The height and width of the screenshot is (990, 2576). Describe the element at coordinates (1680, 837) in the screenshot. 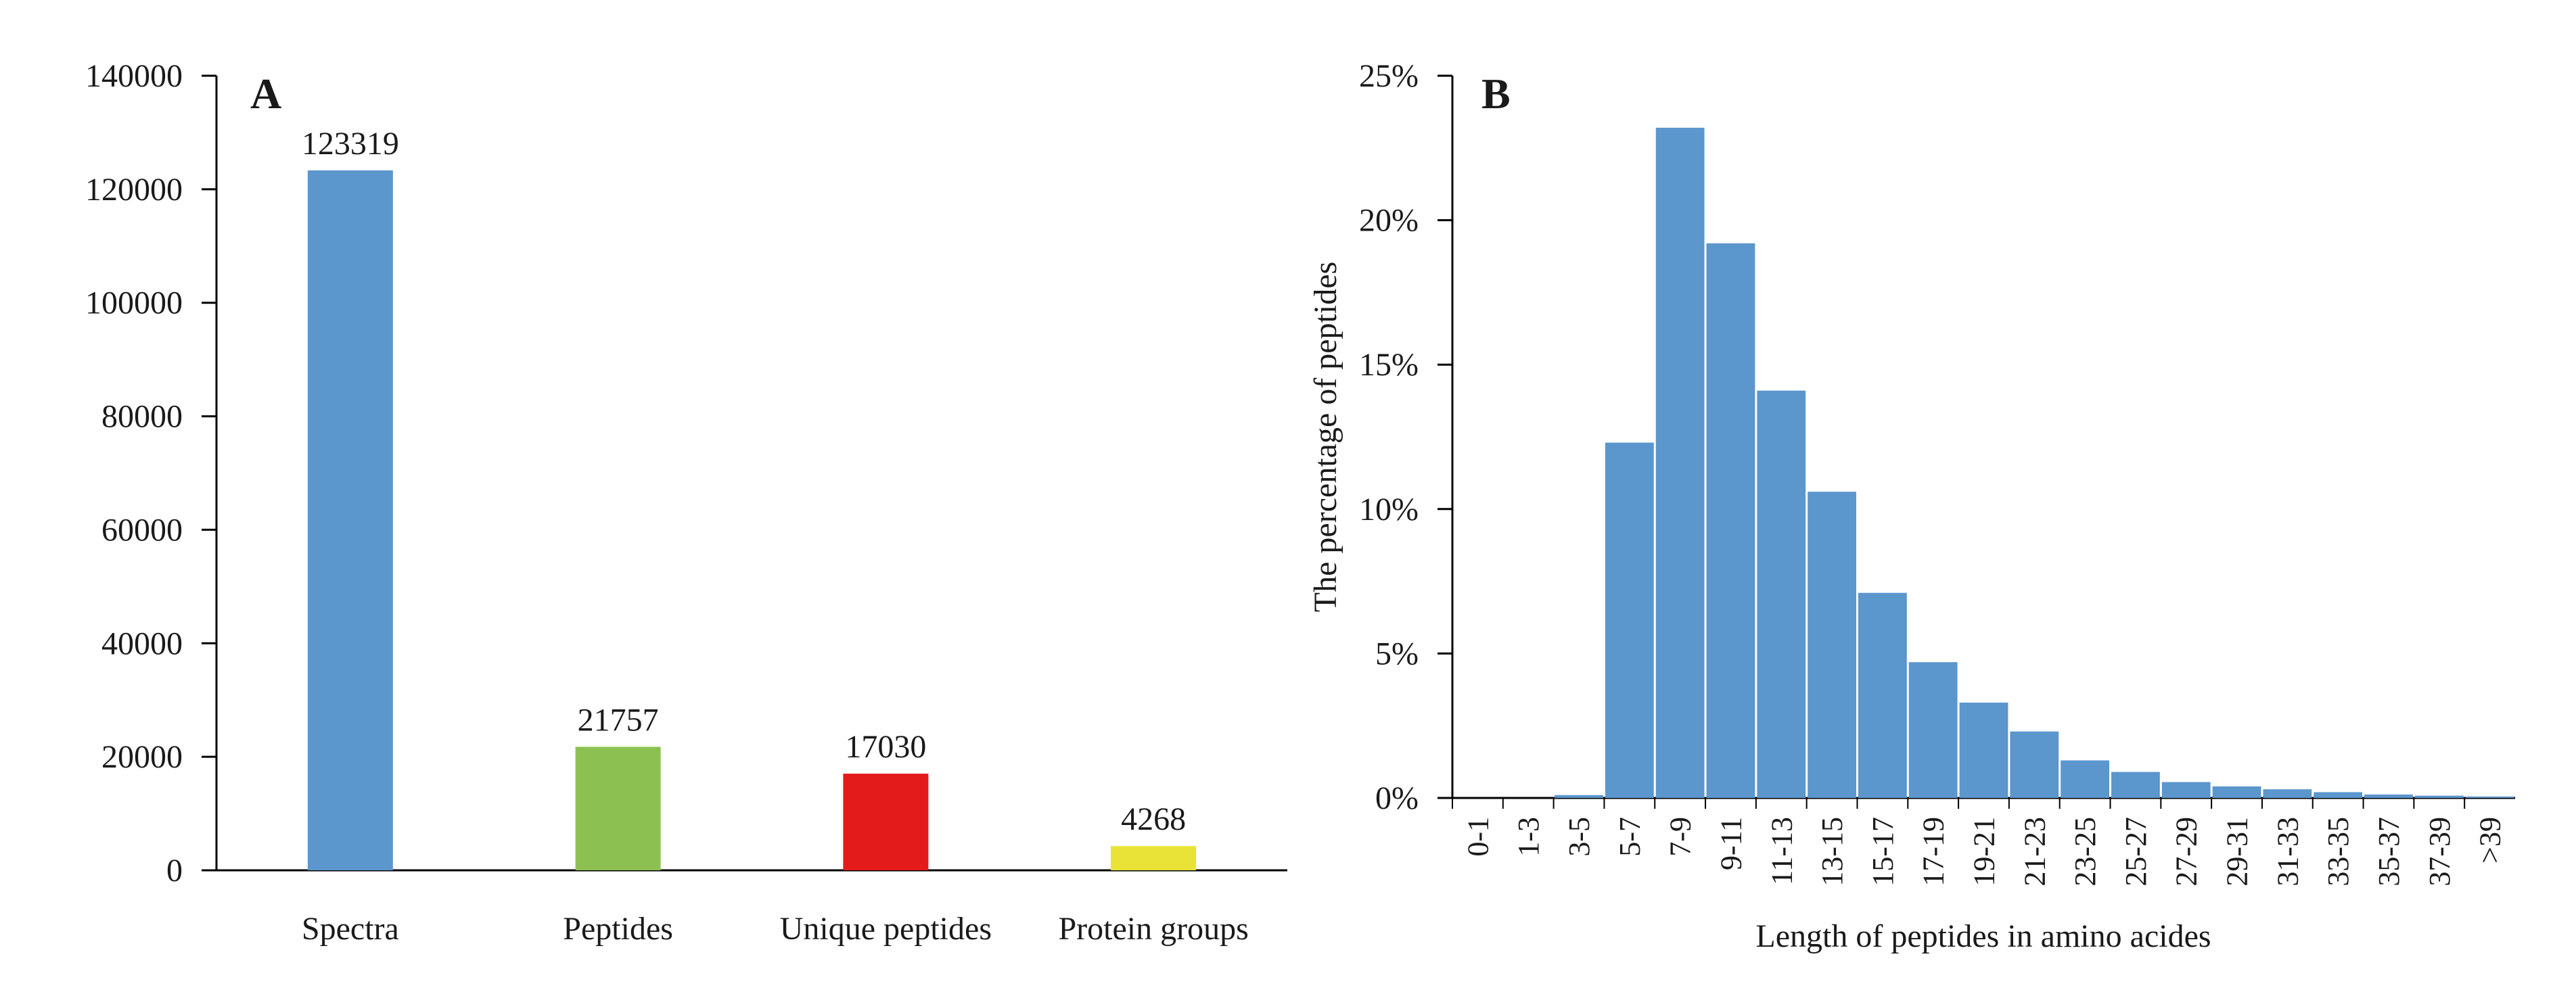

I see `panel-b-category-label: 7-9` at that location.